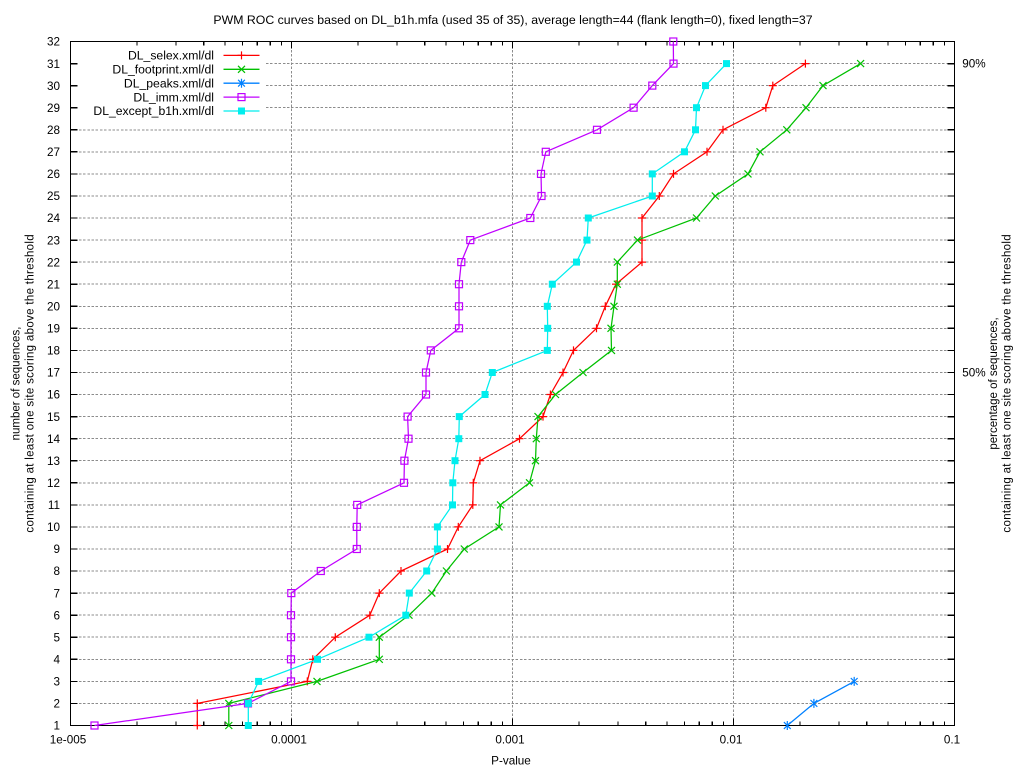  I want to click on svg-text: 0.0001, so click(289, 739).